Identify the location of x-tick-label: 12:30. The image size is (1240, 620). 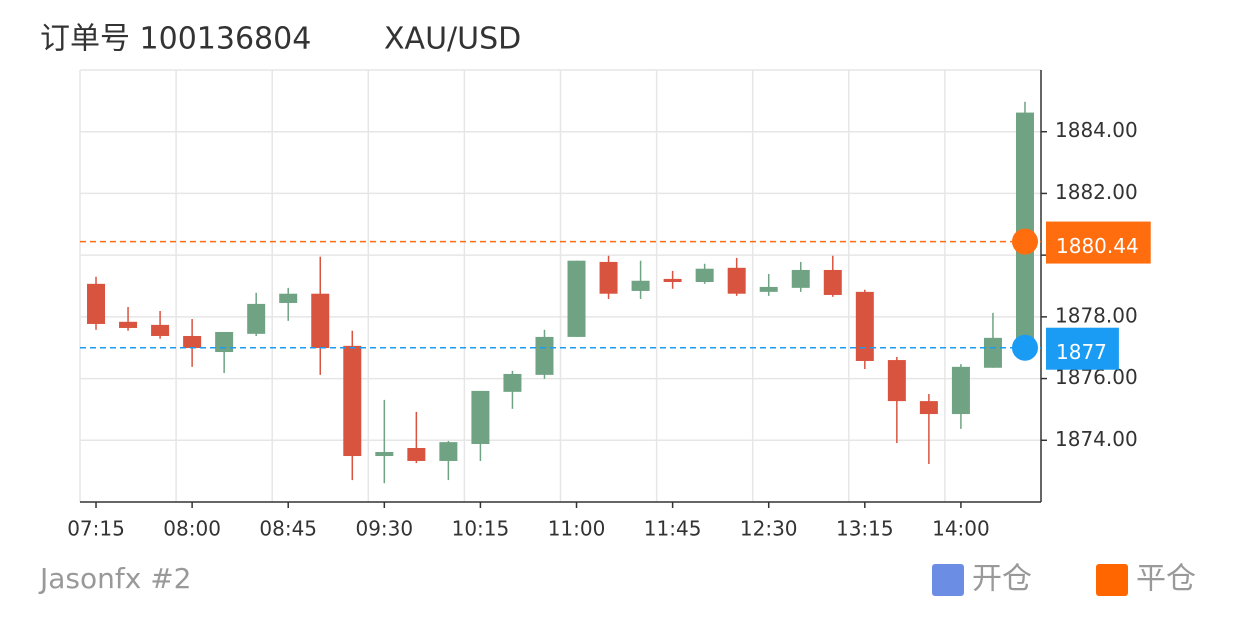
(769, 529).